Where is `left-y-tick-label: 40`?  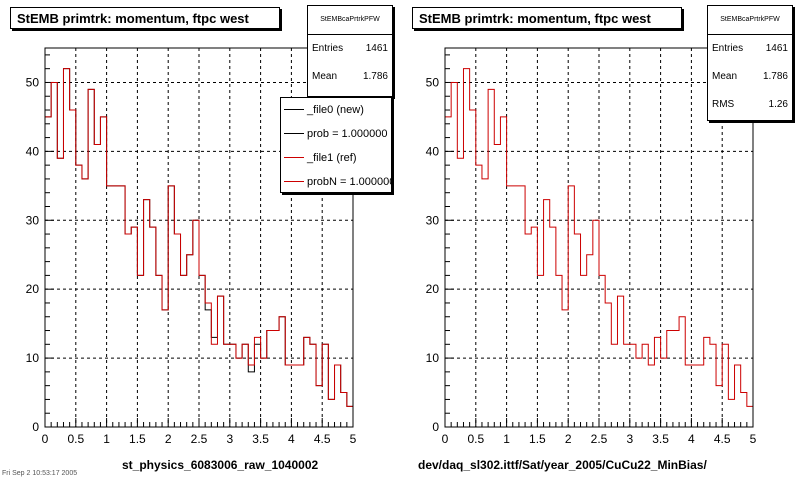
left-y-tick-label: 40 is located at coordinates (33, 151).